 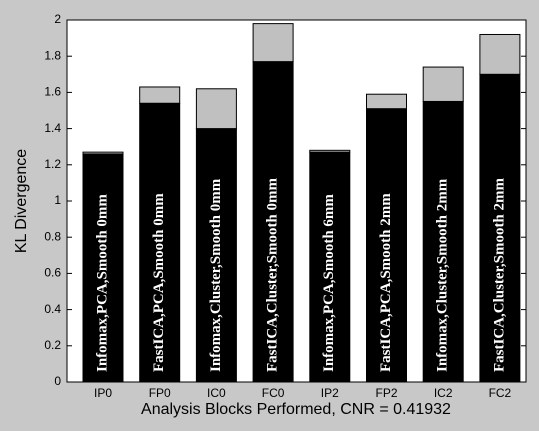 What do you see at coordinates (52, 345) in the screenshot?
I see `y-tick-label: 0.2` at bounding box center [52, 345].